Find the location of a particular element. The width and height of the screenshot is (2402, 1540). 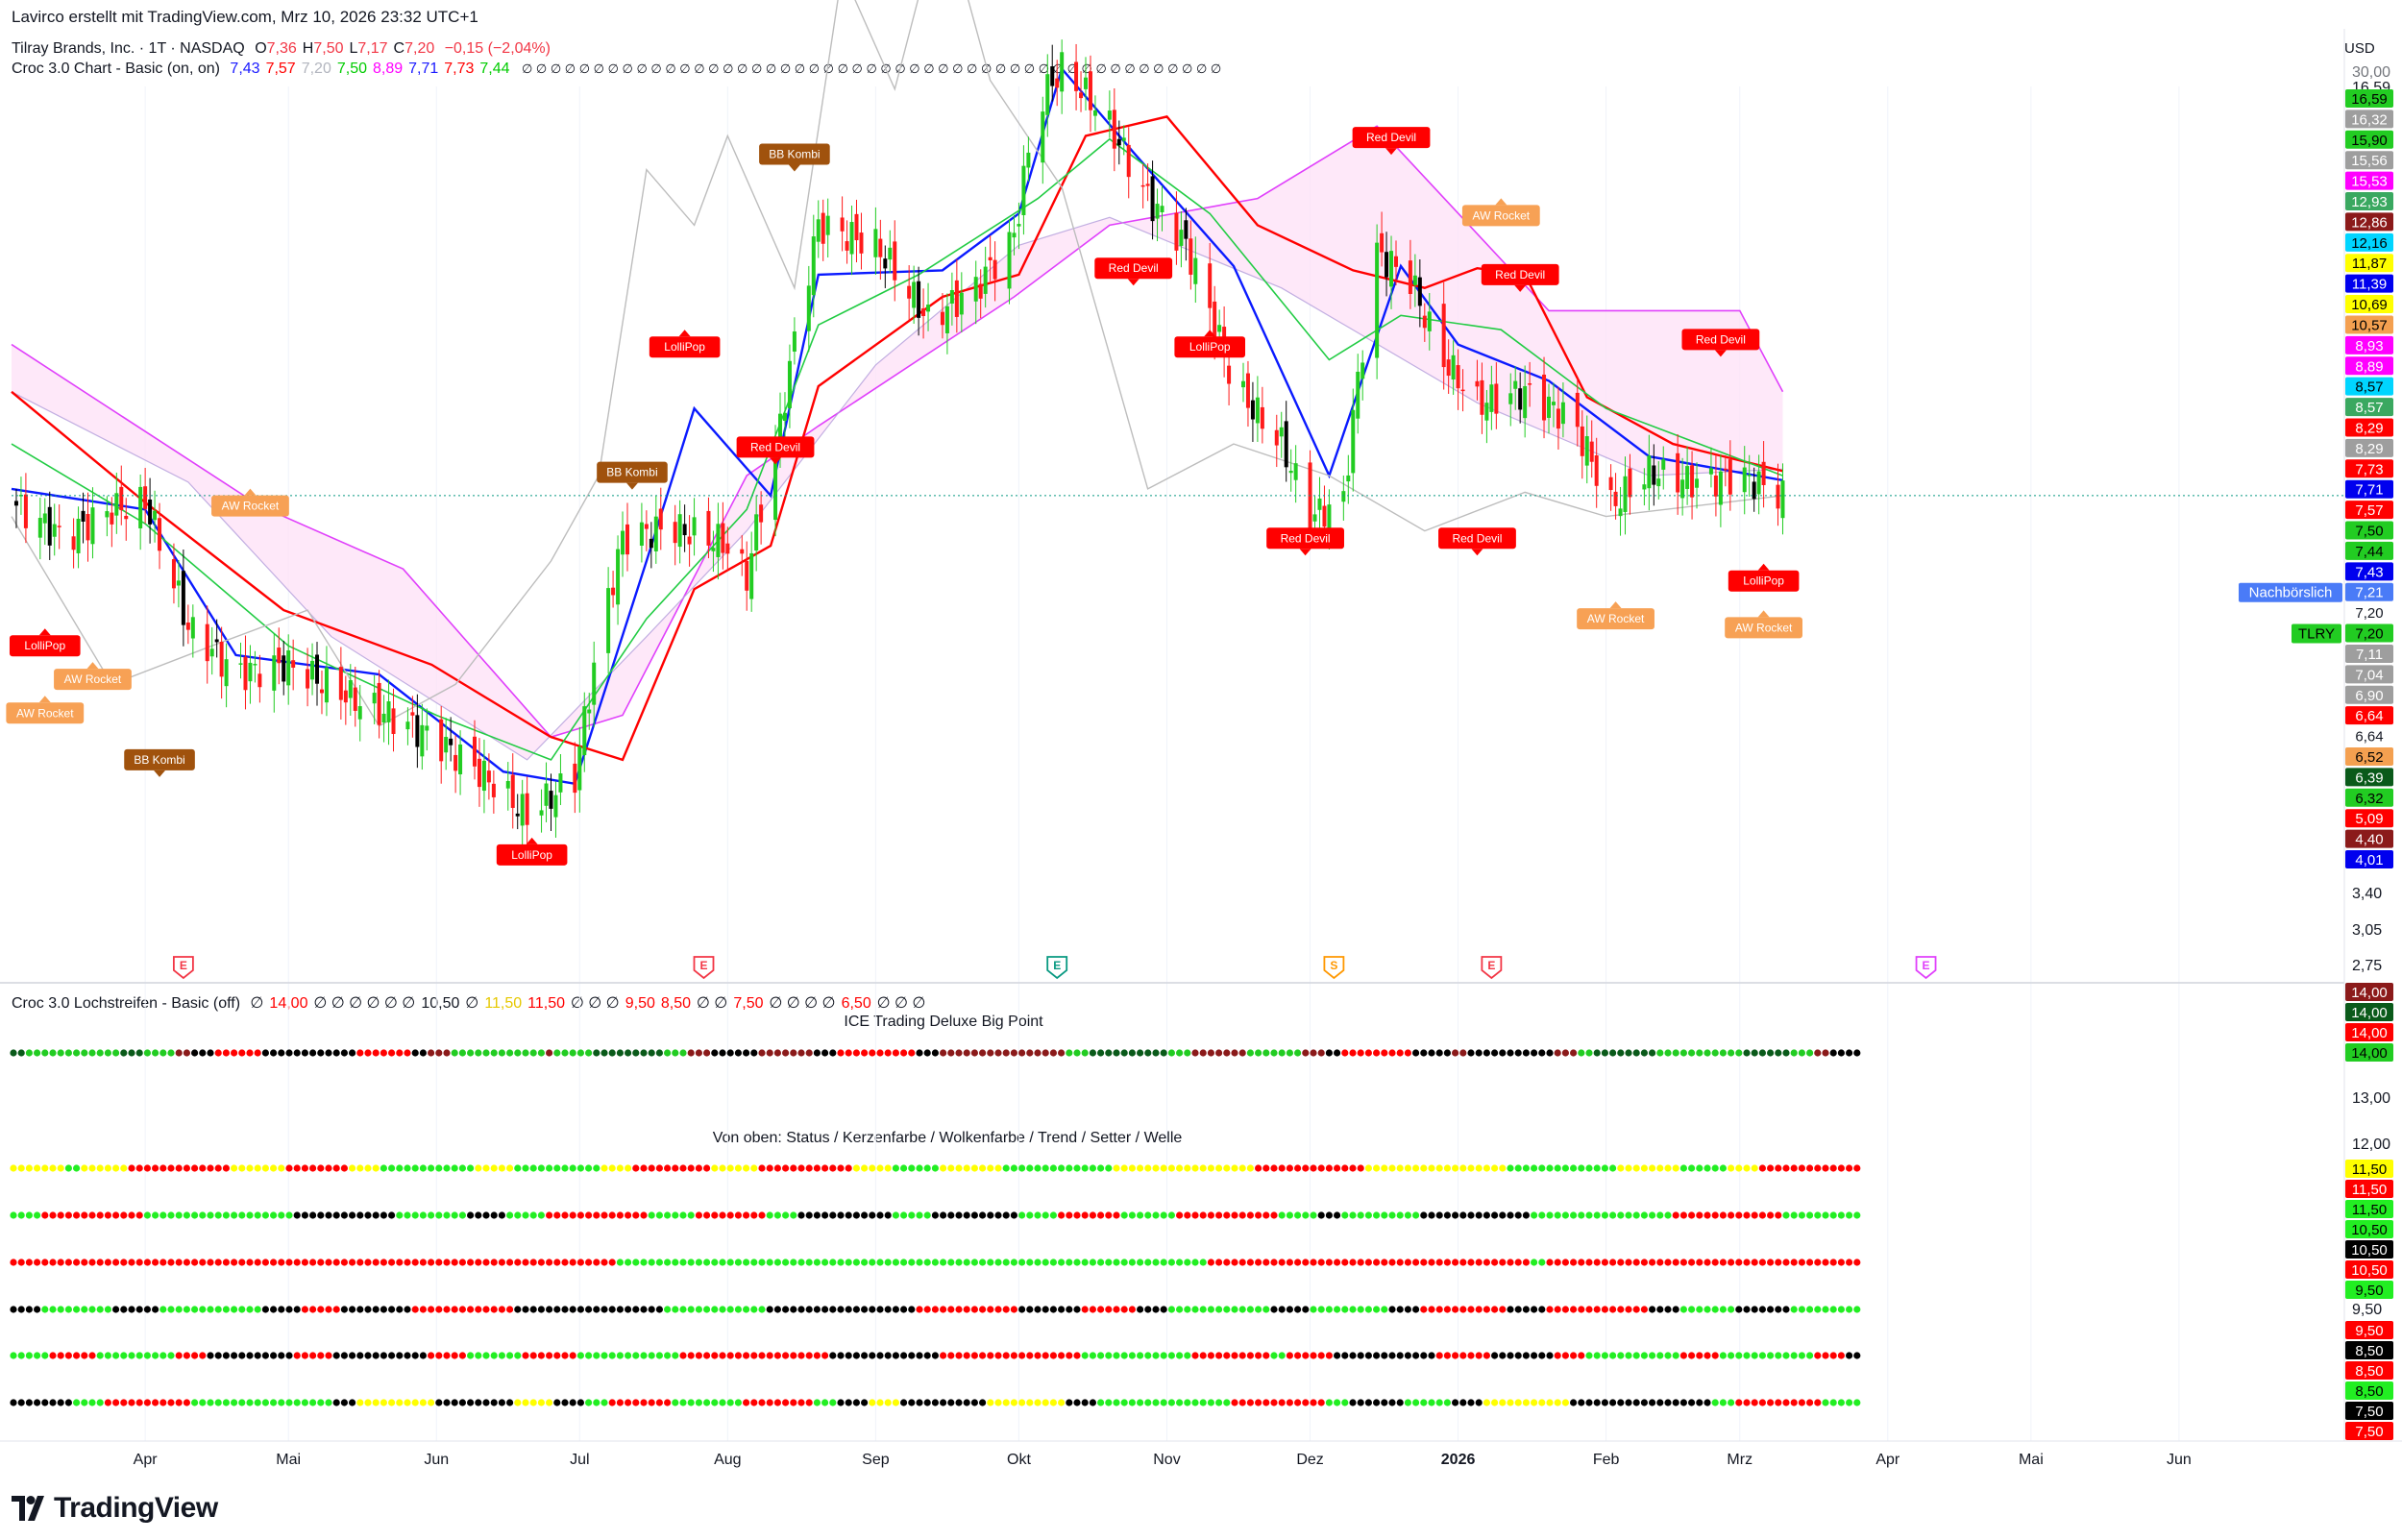

event-shape is located at coordinates (704, 968).